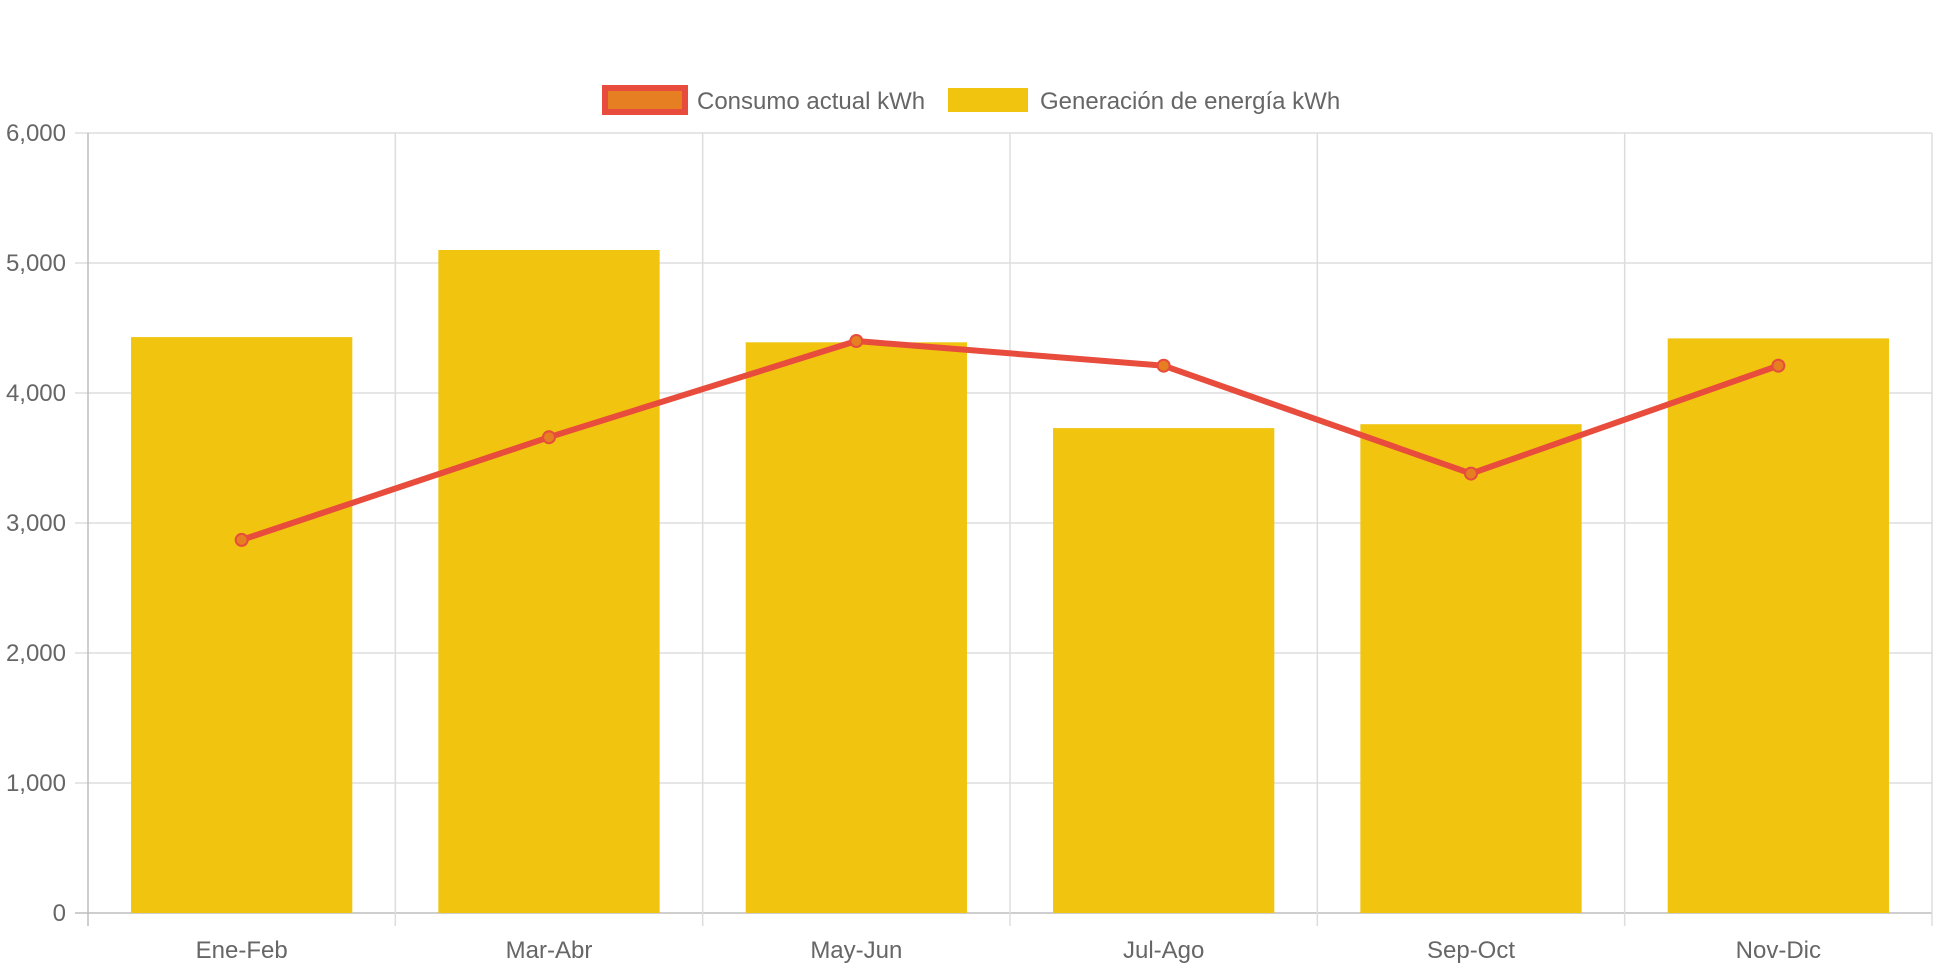 The height and width of the screenshot is (970, 1942). I want to click on legend-item-consumo: Consumo actual kWh, so click(763, 100).